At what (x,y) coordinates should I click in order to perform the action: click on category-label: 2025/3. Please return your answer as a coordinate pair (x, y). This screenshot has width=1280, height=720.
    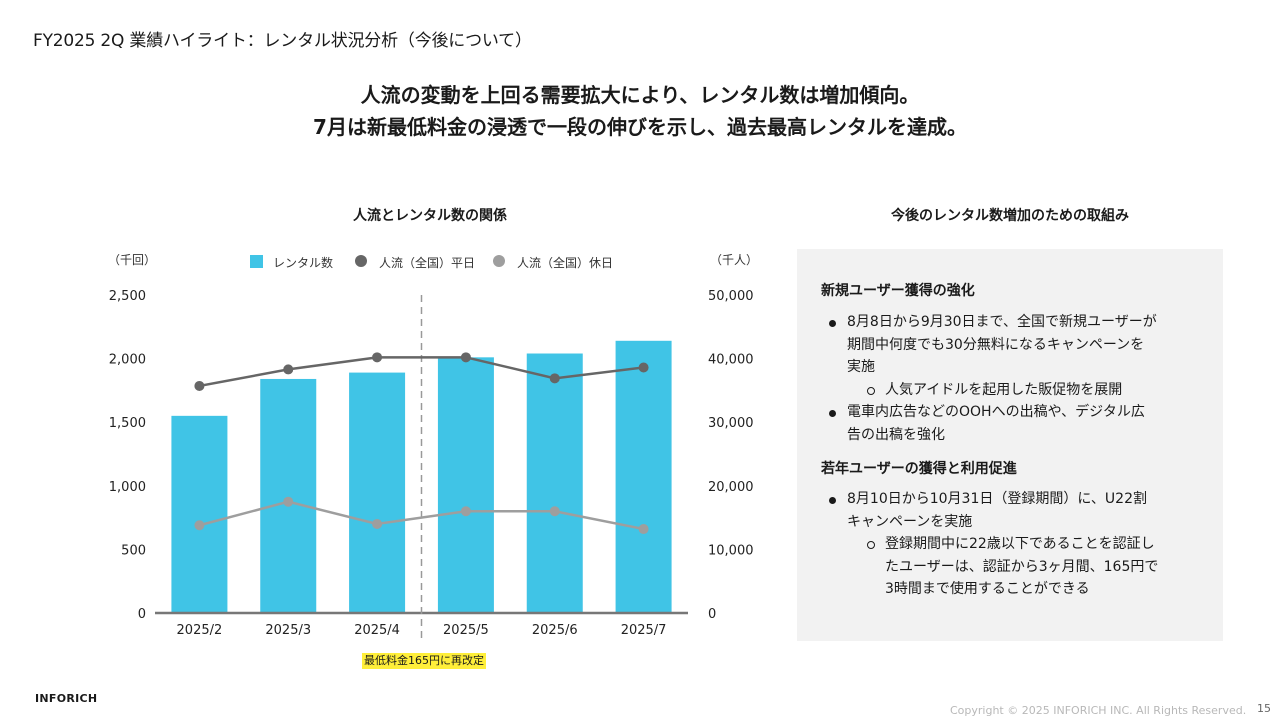
    Looking at the image, I should click on (288, 630).